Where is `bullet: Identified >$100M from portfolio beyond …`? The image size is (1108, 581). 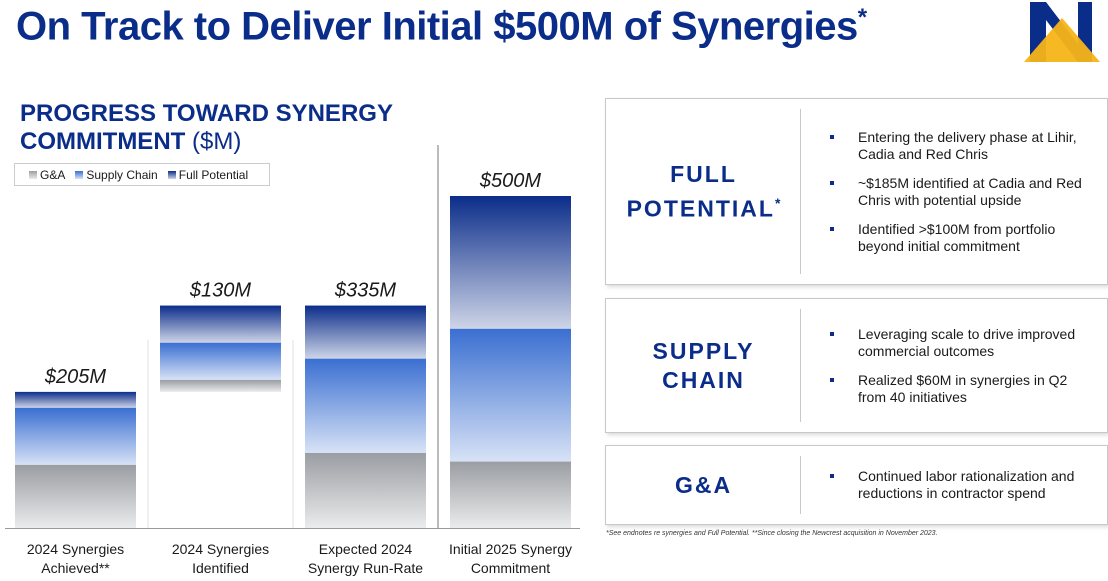
bullet: Identified >$100M from portfolio beyond … is located at coordinates (956, 238).